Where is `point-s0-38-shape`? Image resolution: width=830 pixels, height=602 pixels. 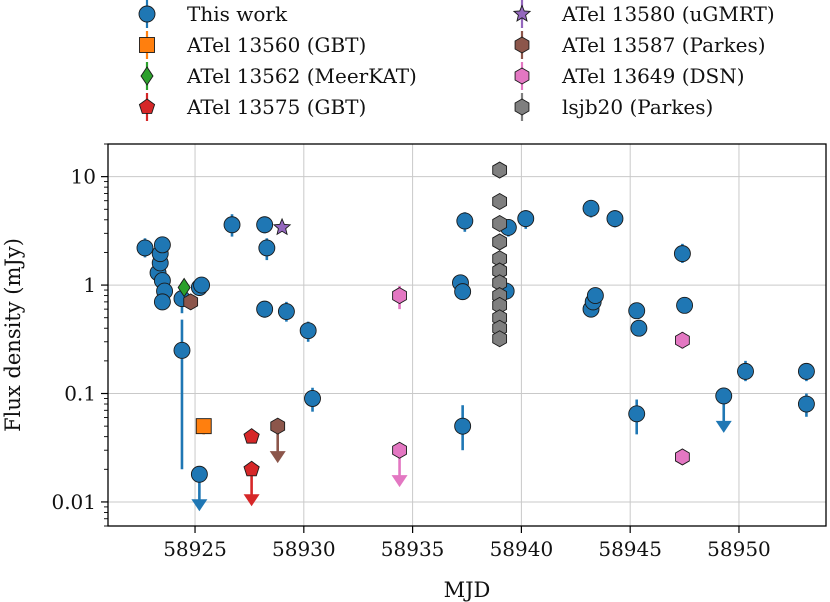 point-s0-38-shape is located at coordinates (745, 371).